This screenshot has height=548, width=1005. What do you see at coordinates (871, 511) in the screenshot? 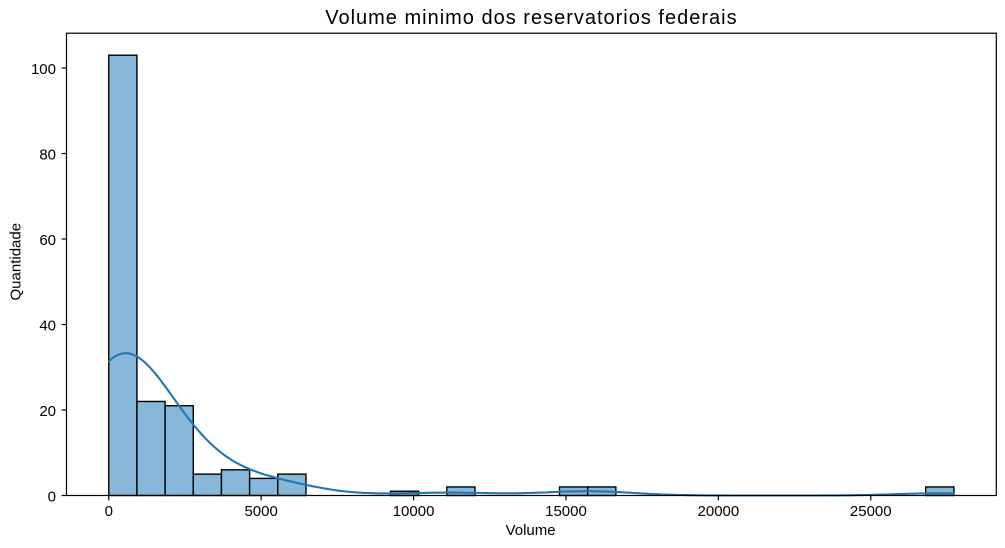
I see `svg-text: 25000` at bounding box center [871, 511].